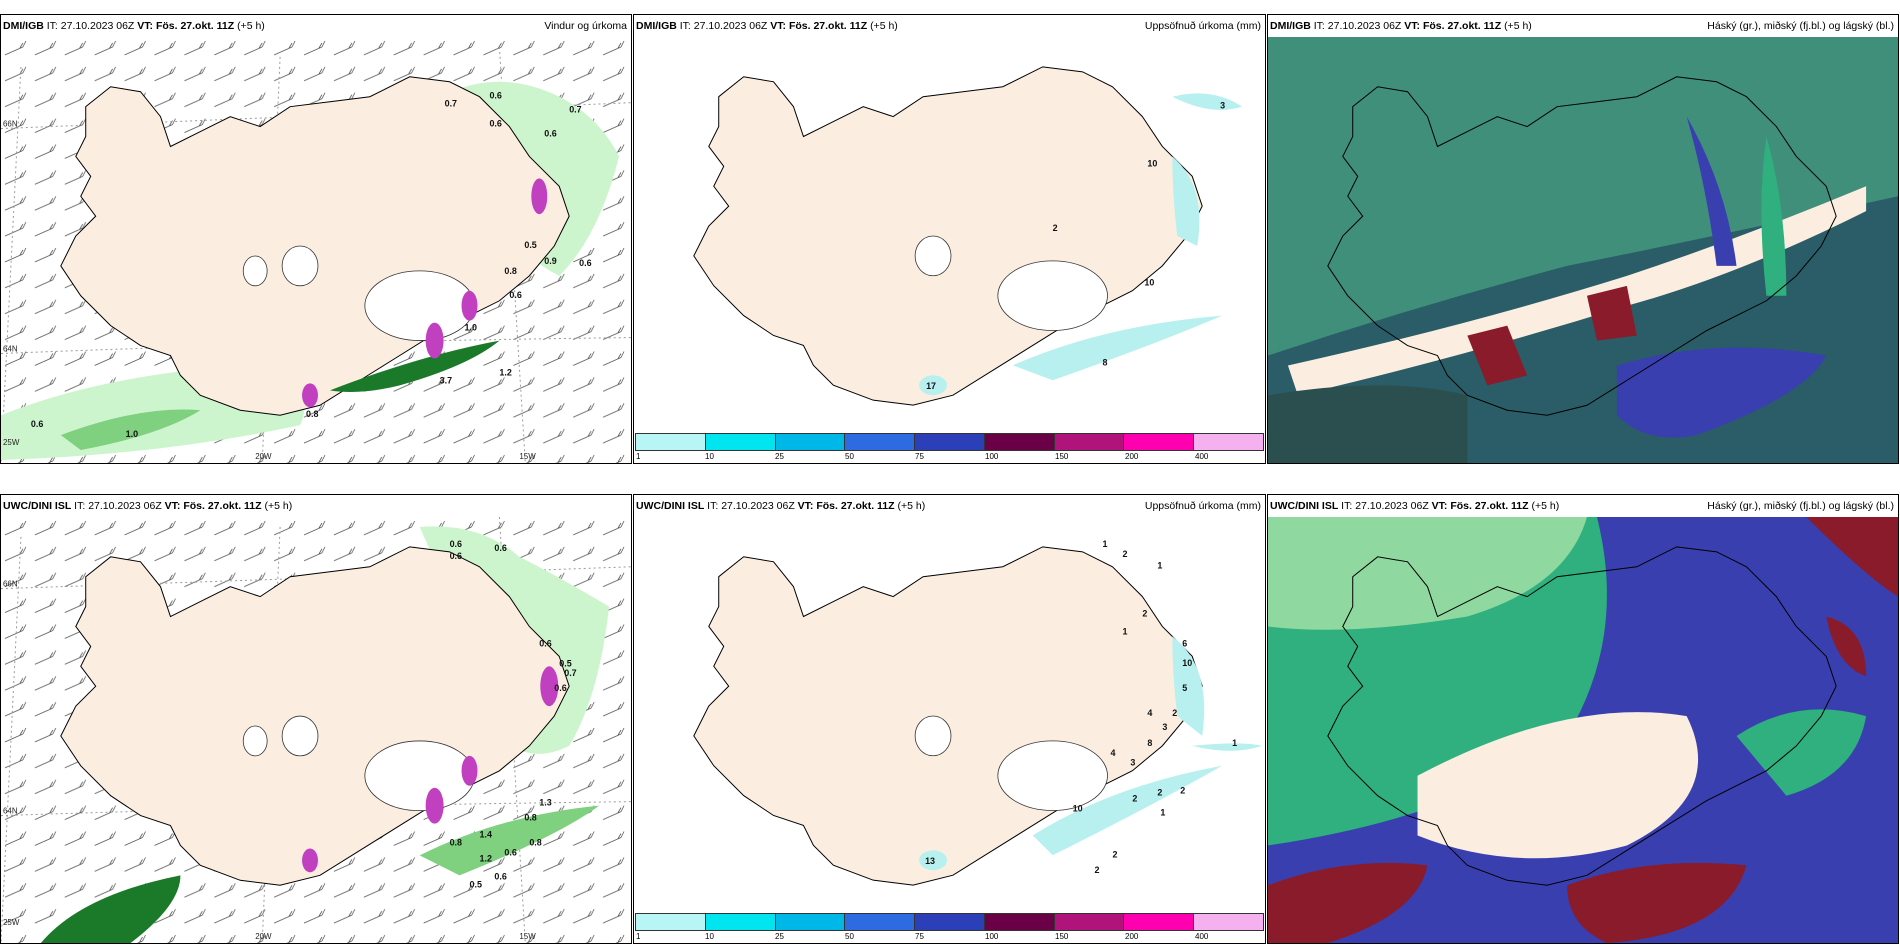  I want to click on precip-label: 3.7, so click(446, 380).